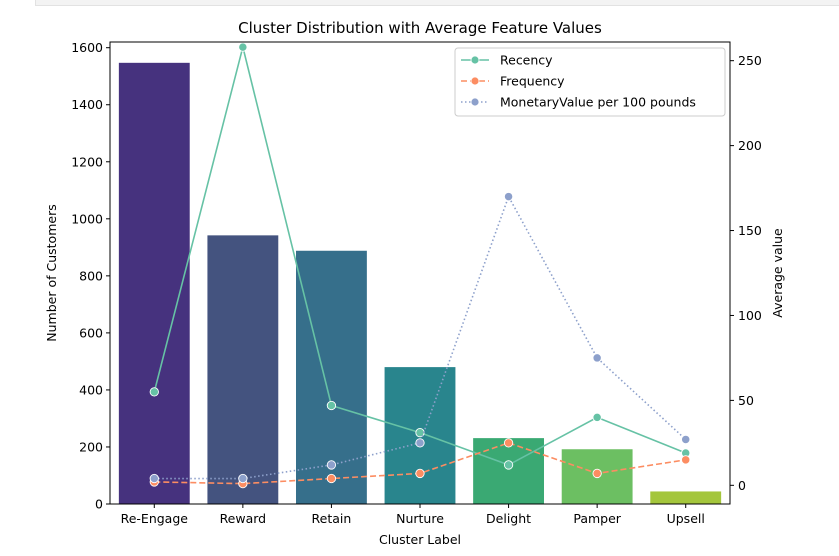 The image size is (839, 556). Describe the element at coordinates (243, 369) in the screenshot. I see `bar-reward` at that location.